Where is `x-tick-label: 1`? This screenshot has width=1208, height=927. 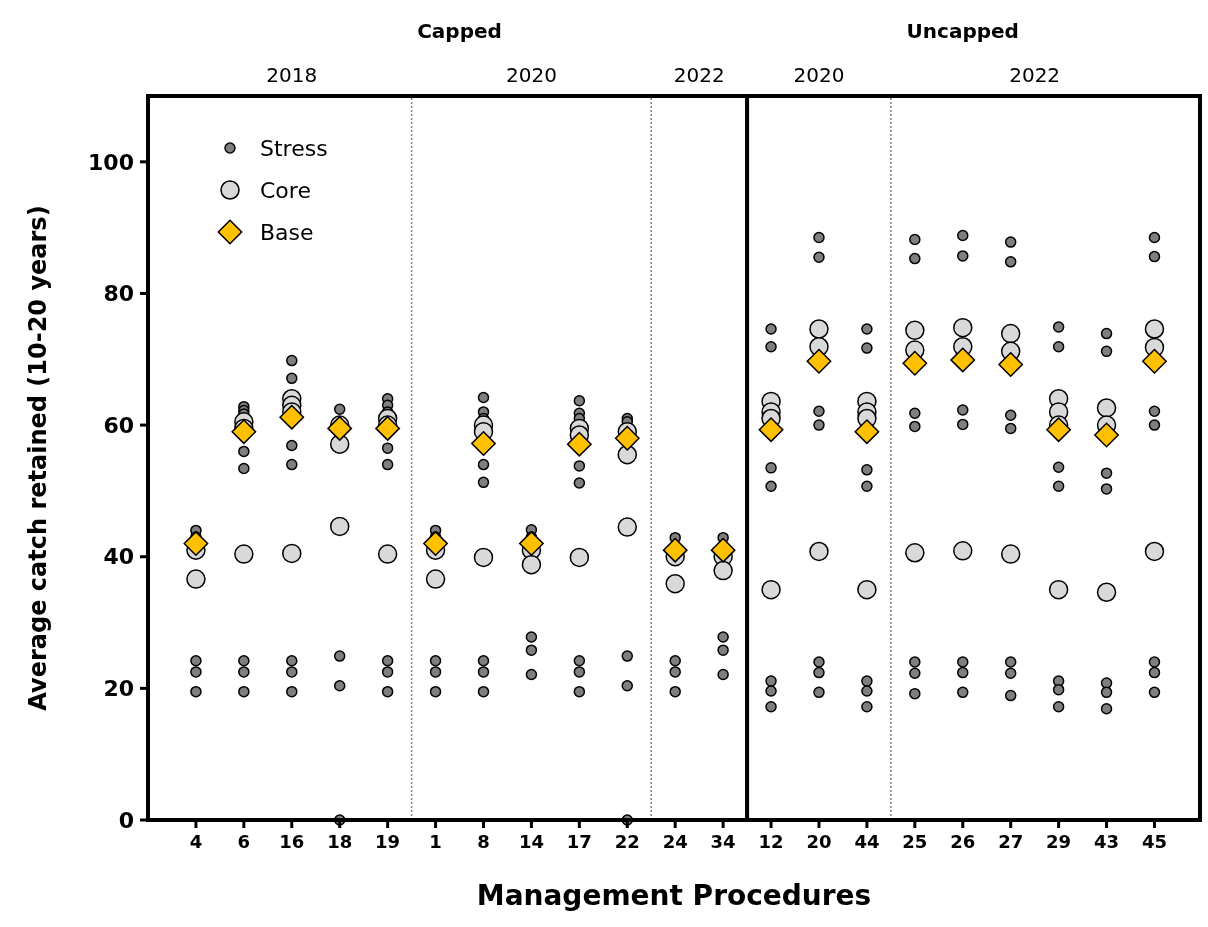
x-tick-label: 1 is located at coordinates (435, 841).